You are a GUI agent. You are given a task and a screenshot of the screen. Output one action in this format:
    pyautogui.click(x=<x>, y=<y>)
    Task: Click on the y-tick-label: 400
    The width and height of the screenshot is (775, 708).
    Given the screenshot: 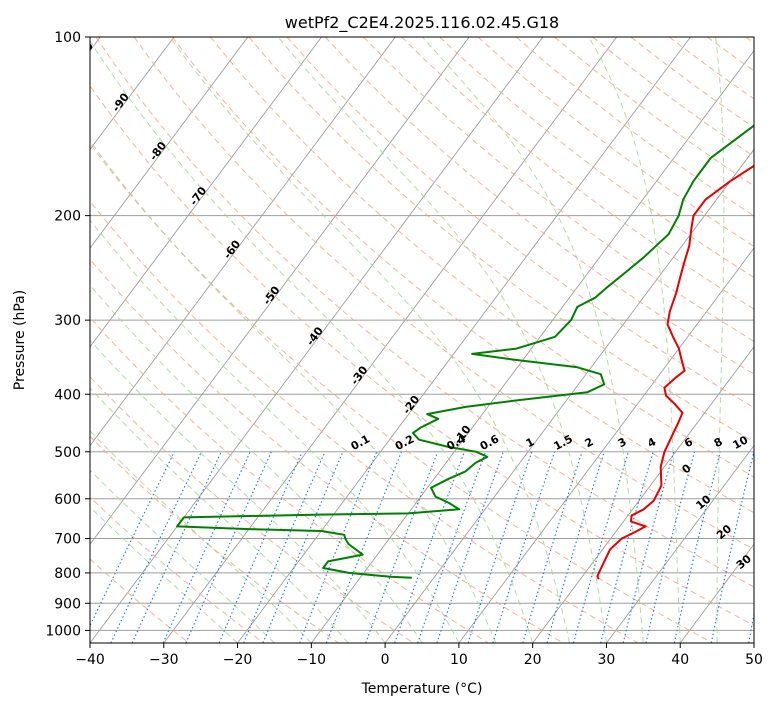 What is the action you would take?
    pyautogui.click(x=67, y=395)
    